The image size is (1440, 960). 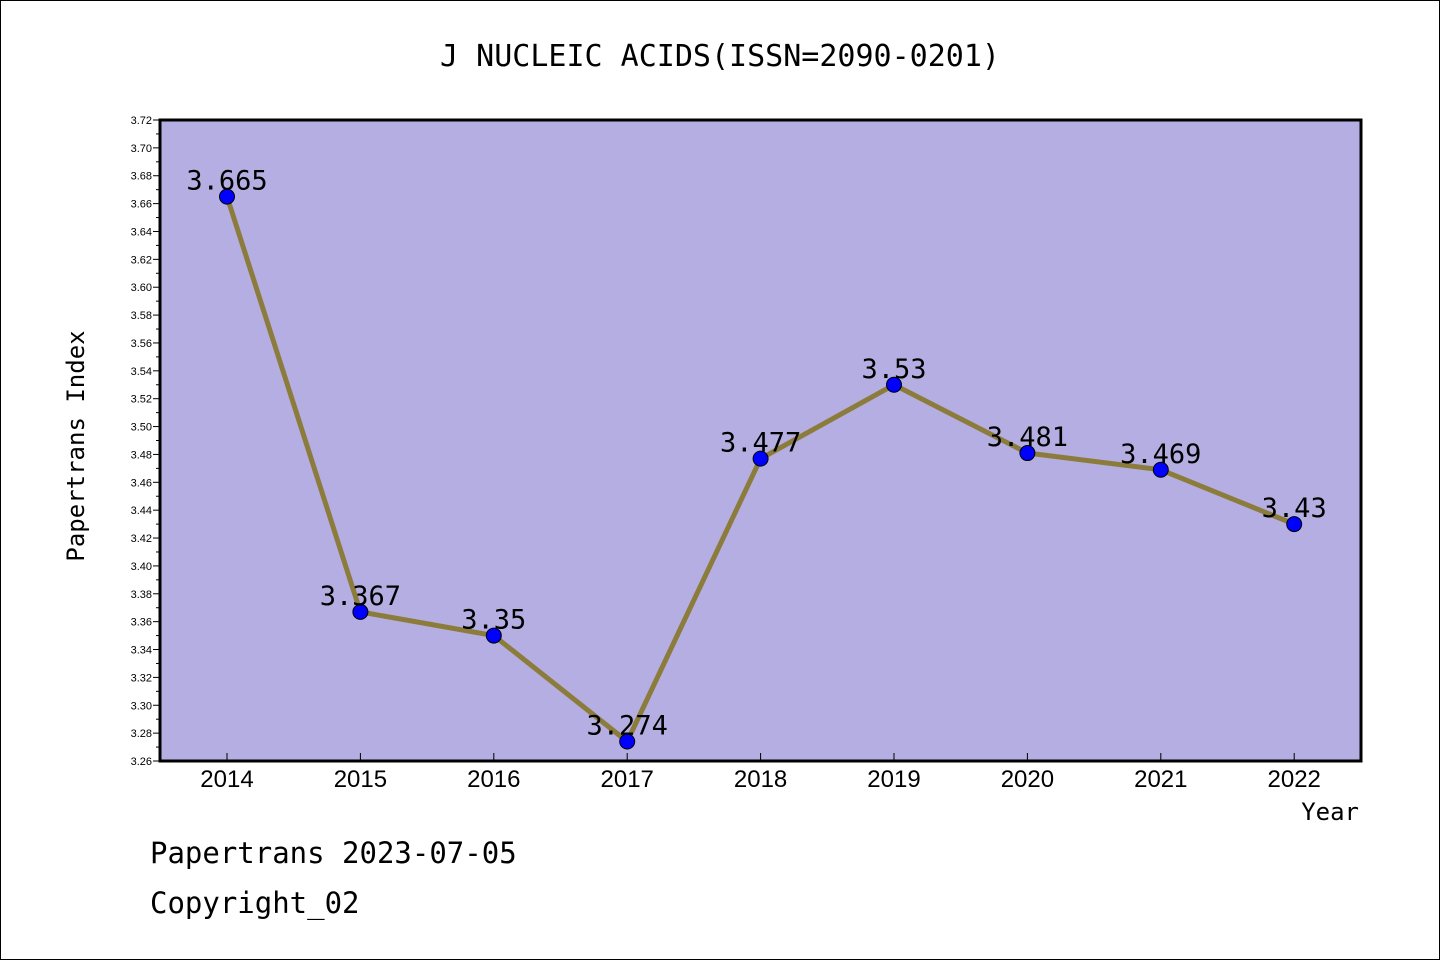 What do you see at coordinates (141, 623) in the screenshot?
I see `y-tick-label: 3.36` at bounding box center [141, 623].